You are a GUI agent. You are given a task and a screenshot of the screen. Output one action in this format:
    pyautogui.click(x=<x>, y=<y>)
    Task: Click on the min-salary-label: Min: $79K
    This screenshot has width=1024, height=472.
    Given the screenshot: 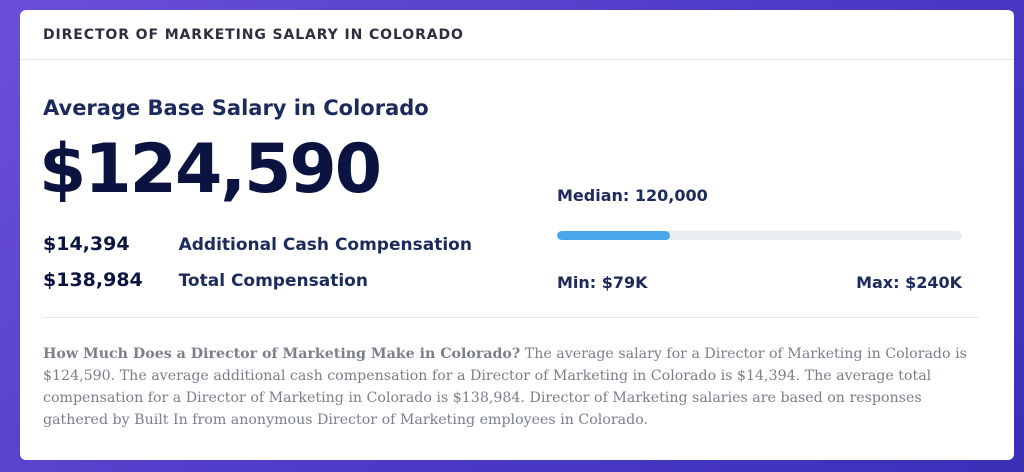 What is the action you would take?
    pyautogui.click(x=602, y=282)
    